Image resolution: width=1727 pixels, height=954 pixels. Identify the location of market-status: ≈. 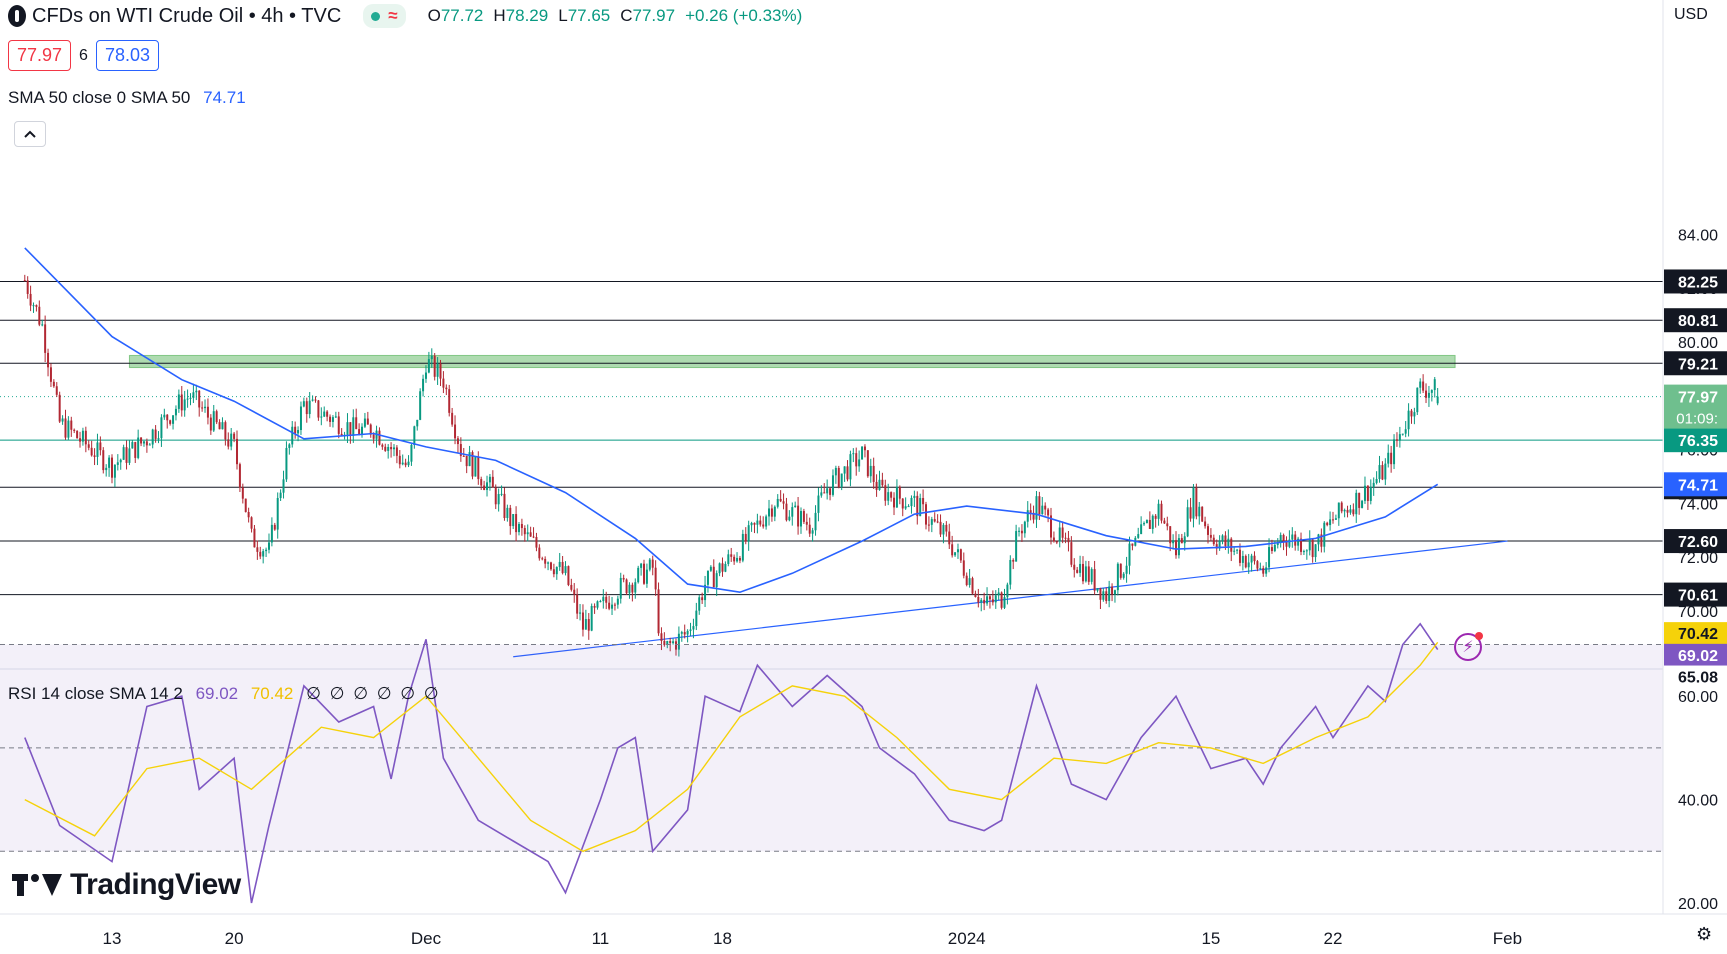
(384, 16).